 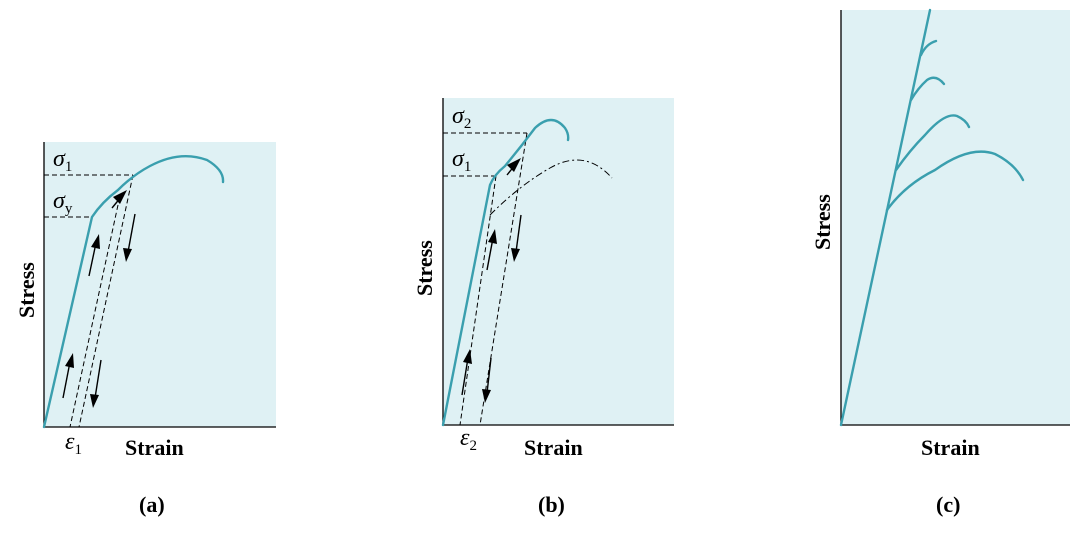 I want to click on panel-b-caption: (b), so click(x=551, y=504).